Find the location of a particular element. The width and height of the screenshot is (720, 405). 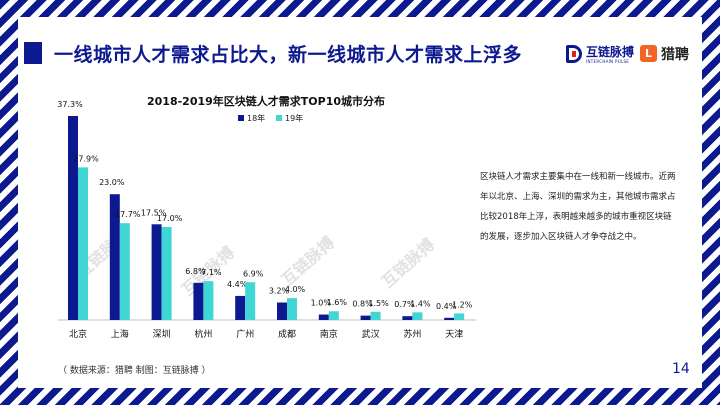

interchain-pulse-logo: 互链脉搏 INTERCHAIN PULSE is located at coordinates (600, 56).